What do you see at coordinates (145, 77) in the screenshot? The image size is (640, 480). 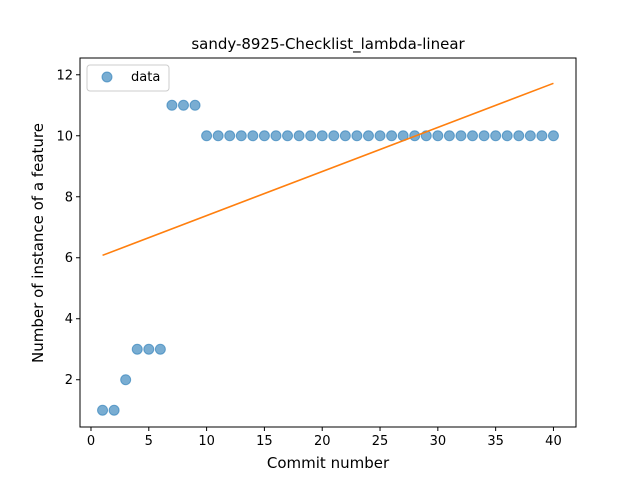 I see `legend-label-data: data` at bounding box center [145, 77].